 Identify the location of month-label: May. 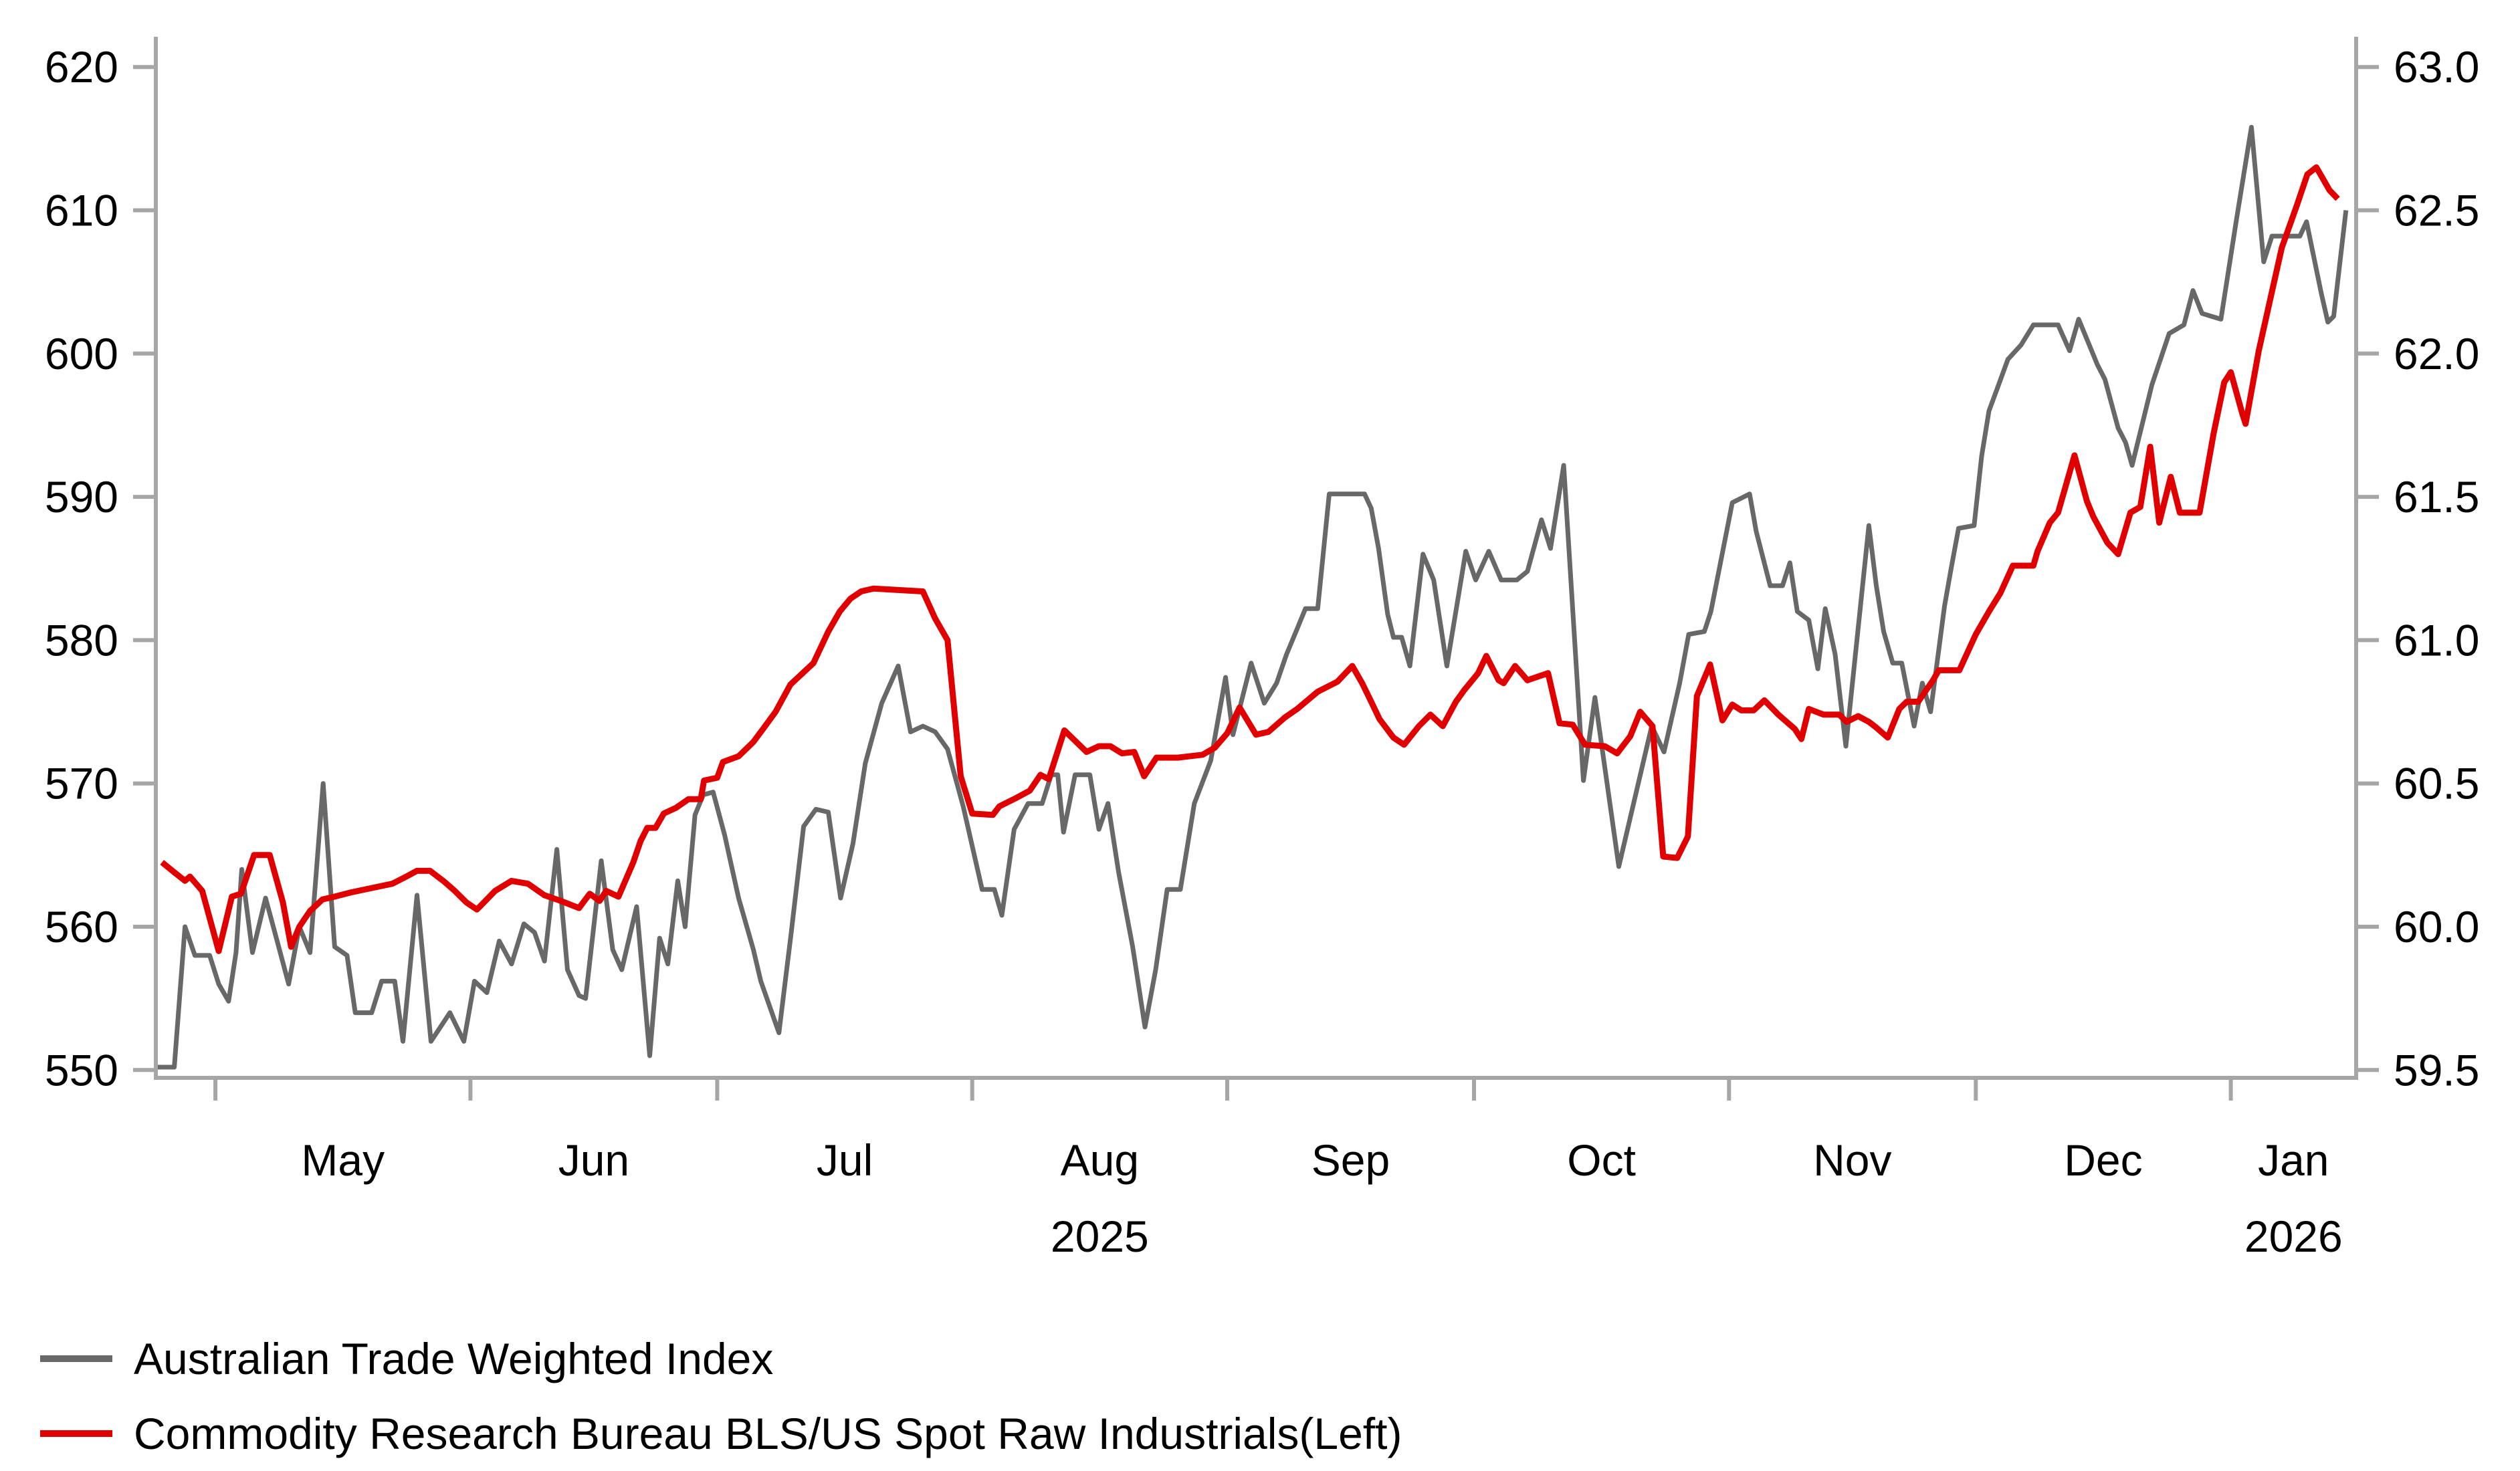
(343, 1160).